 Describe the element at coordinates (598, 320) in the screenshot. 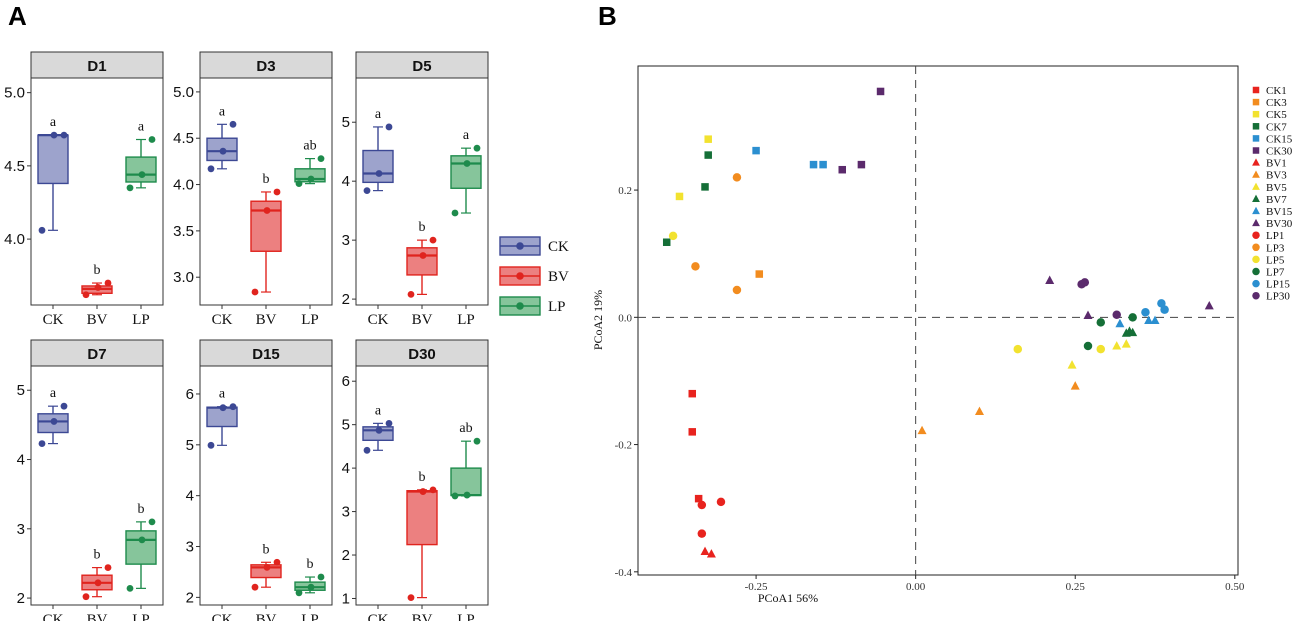

I see `y-axis-title: PCoA2 19%` at that location.